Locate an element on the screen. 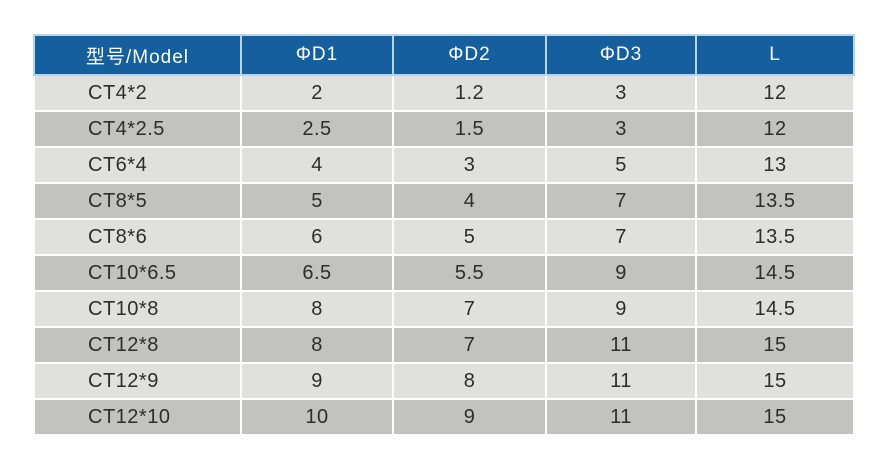 This screenshot has height=451, width=888. value-cell-d1: 2.5 is located at coordinates (317, 129).